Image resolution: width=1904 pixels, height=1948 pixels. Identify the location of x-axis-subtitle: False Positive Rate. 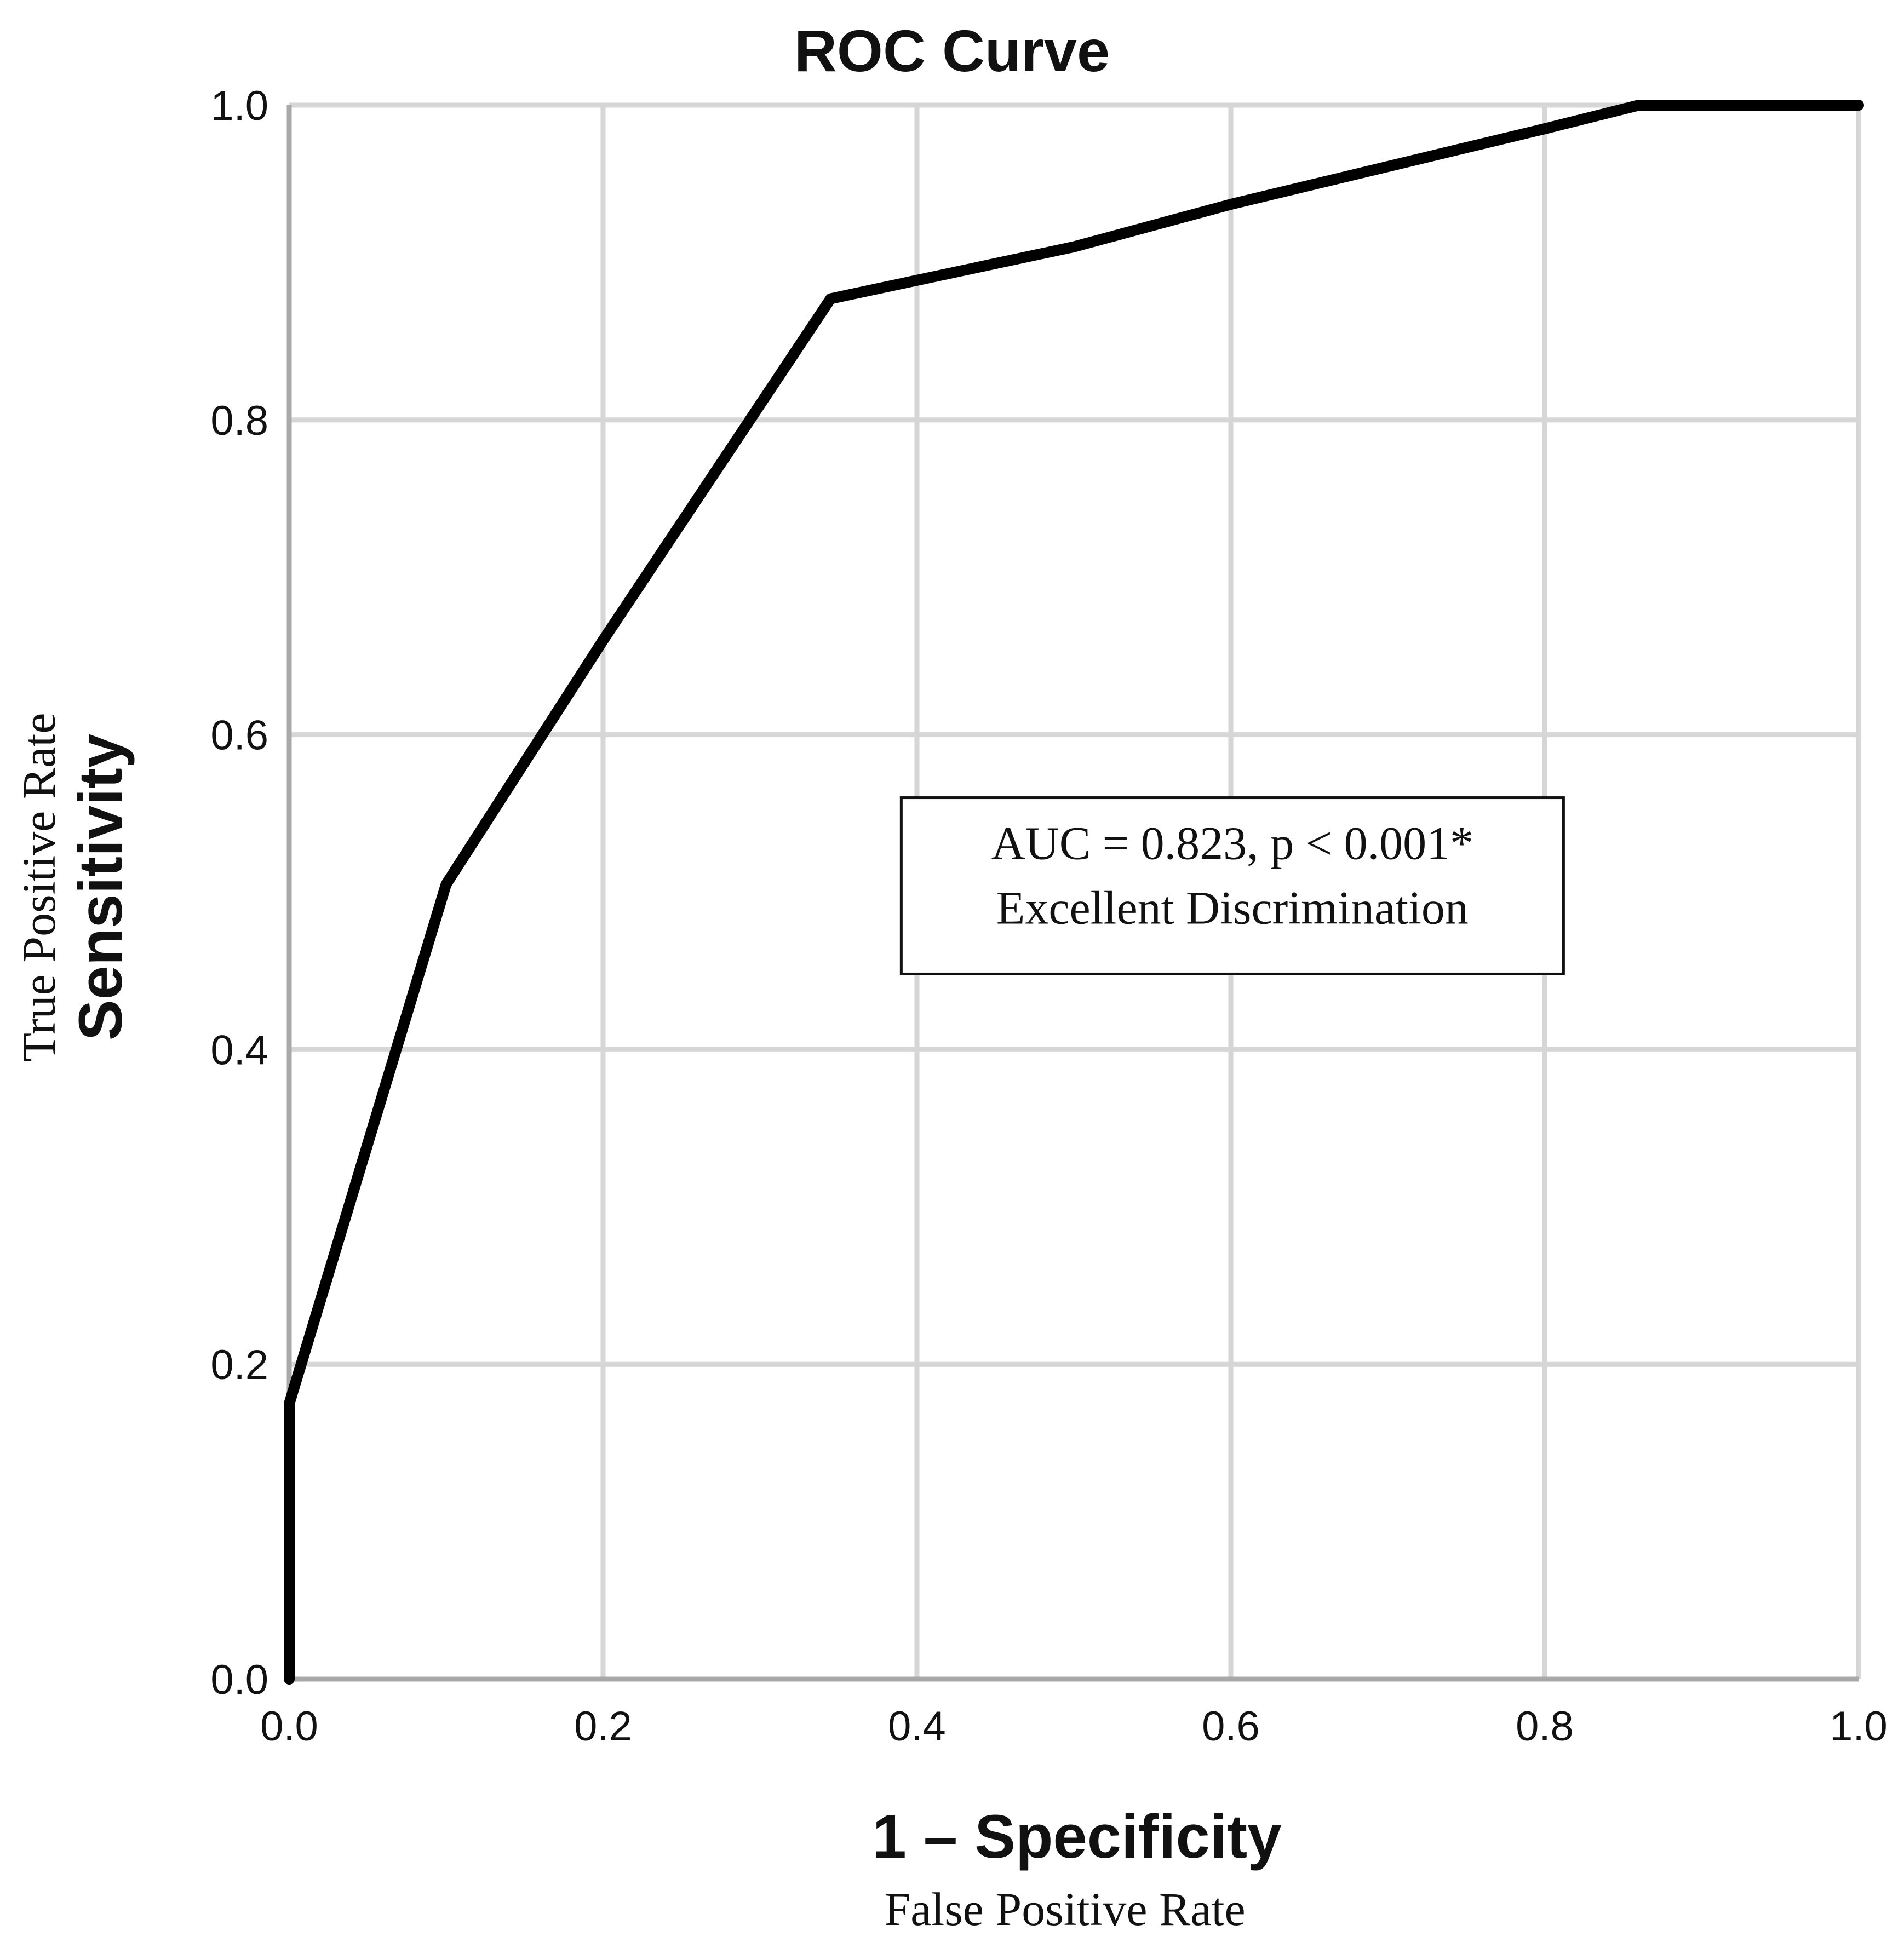
(1064, 1909).